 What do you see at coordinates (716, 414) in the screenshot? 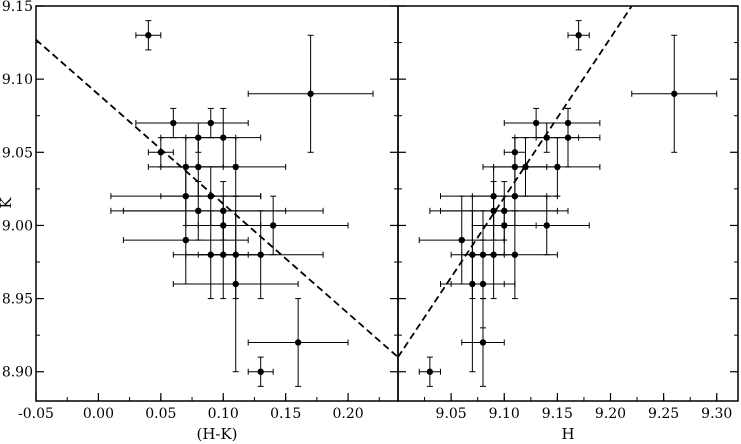
I see `x-tick-label: 9.30` at bounding box center [716, 414].